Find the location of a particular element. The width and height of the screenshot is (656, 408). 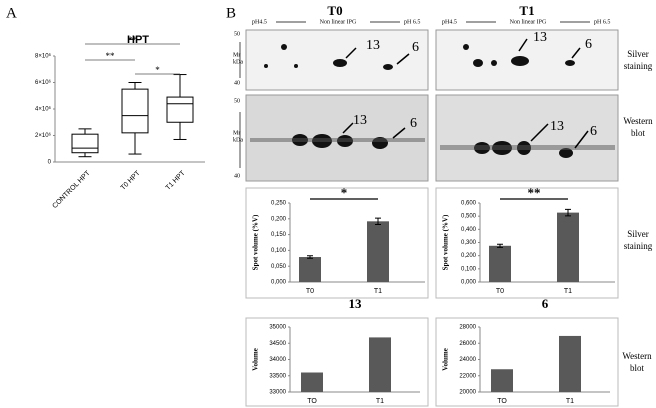

y-tick-label: 4×10⁶ is located at coordinates (43, 109).